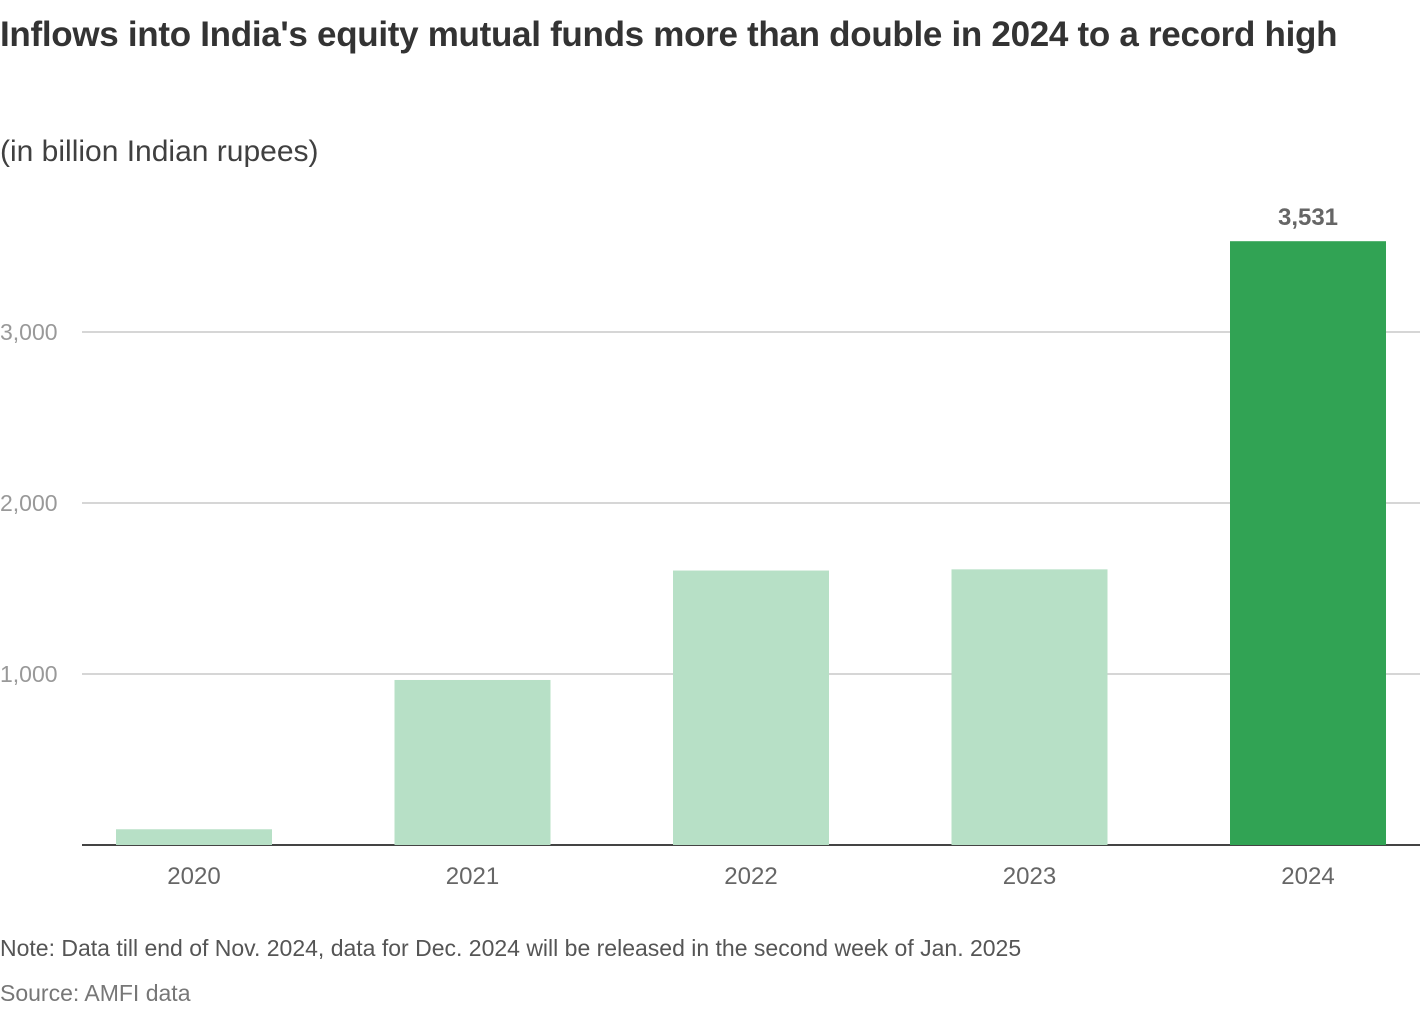  What do you see at coordinates (1308, 543) in the screenshot?
I see `bar-2024` at bounding box center [1308, 543].